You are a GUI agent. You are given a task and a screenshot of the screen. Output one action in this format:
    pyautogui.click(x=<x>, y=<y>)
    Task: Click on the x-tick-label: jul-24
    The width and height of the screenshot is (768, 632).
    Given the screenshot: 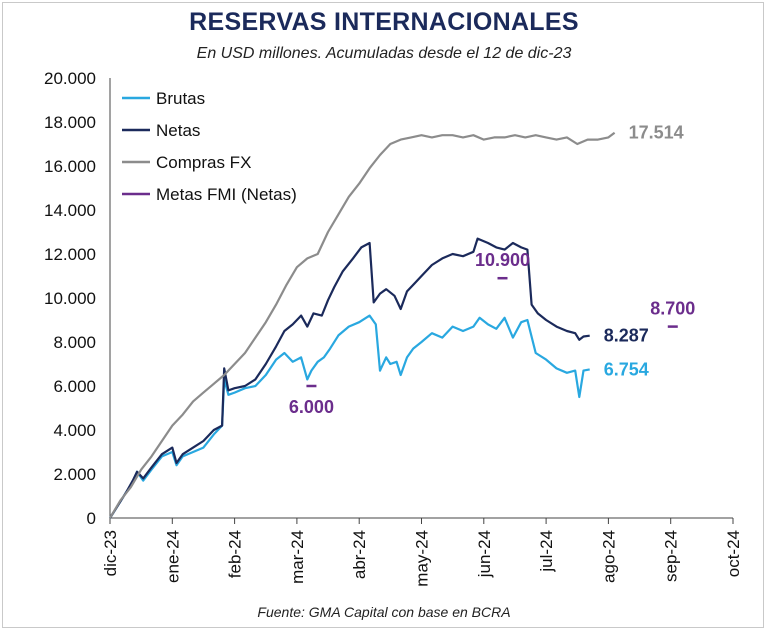 What is the action you would take?
    pyautogui.click(x=546, y=551)
    